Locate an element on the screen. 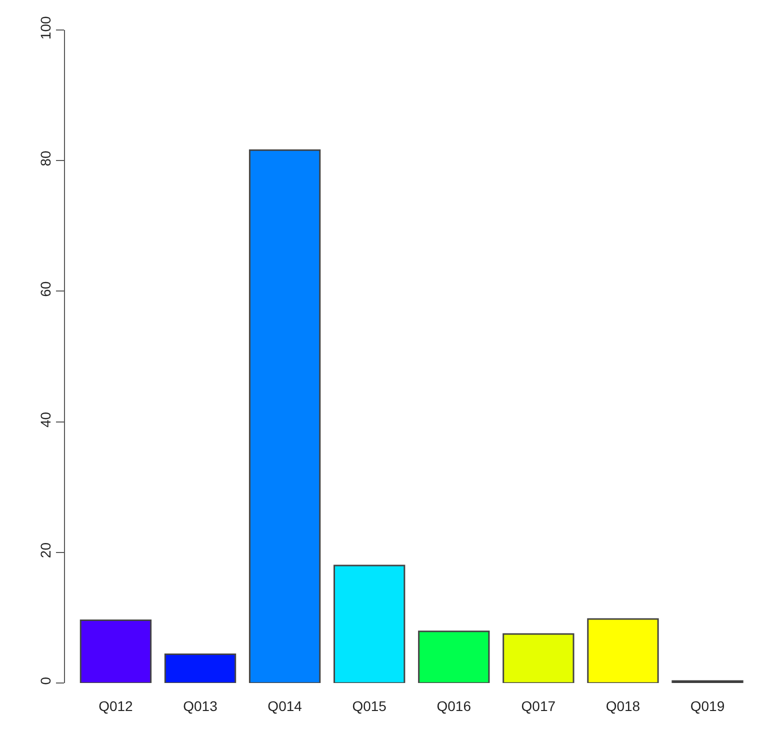  y-tick-label: 20 is located at coordinates (45, 550).